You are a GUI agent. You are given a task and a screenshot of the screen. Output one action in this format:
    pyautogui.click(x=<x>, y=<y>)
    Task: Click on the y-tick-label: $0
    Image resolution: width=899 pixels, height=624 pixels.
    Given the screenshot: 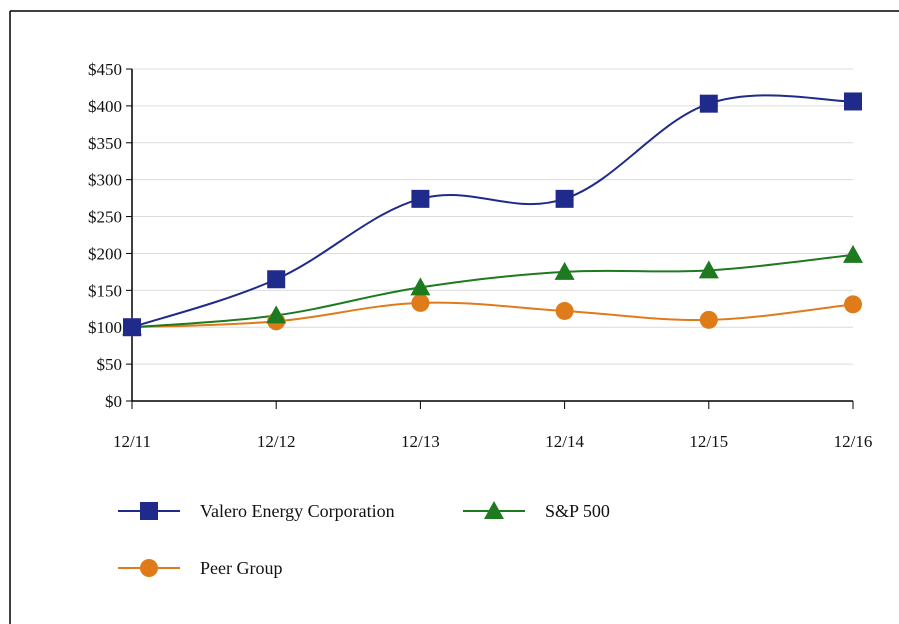 What is the action you would take?
    pyautogui.click(x=113, y=401)
    